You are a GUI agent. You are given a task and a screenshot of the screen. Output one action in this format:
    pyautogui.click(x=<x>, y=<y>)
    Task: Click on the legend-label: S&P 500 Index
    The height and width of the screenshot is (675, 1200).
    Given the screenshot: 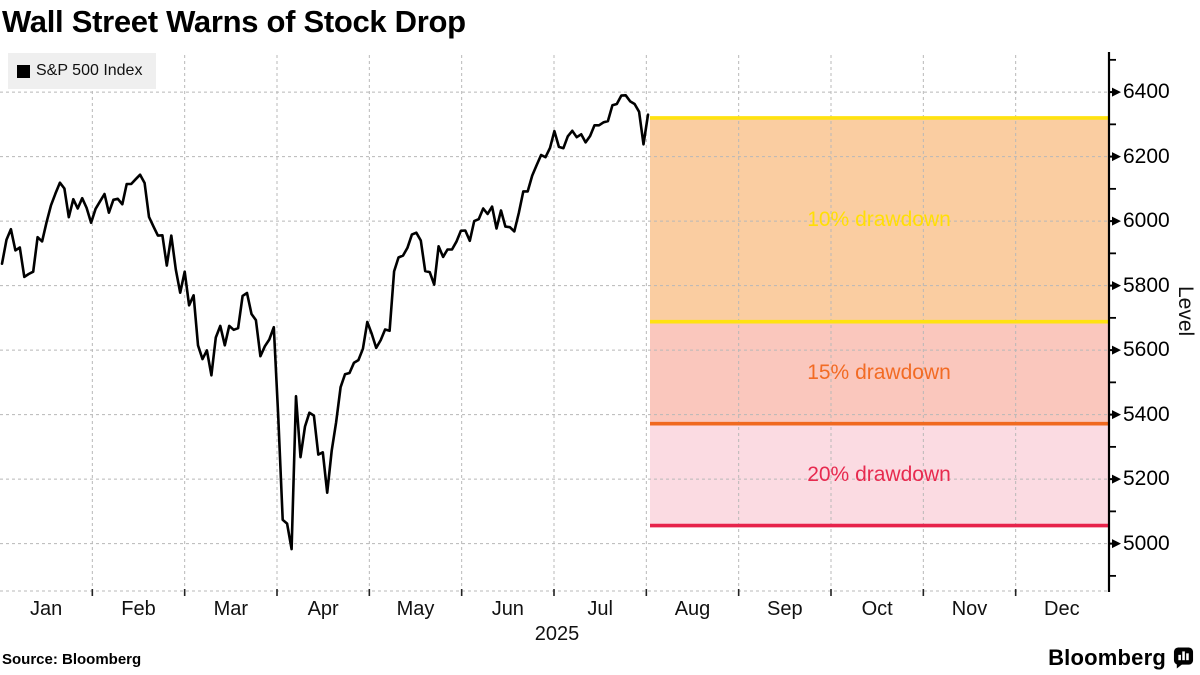 What is the action you would take?
    pyautogui.click(x=89, y=70)
    